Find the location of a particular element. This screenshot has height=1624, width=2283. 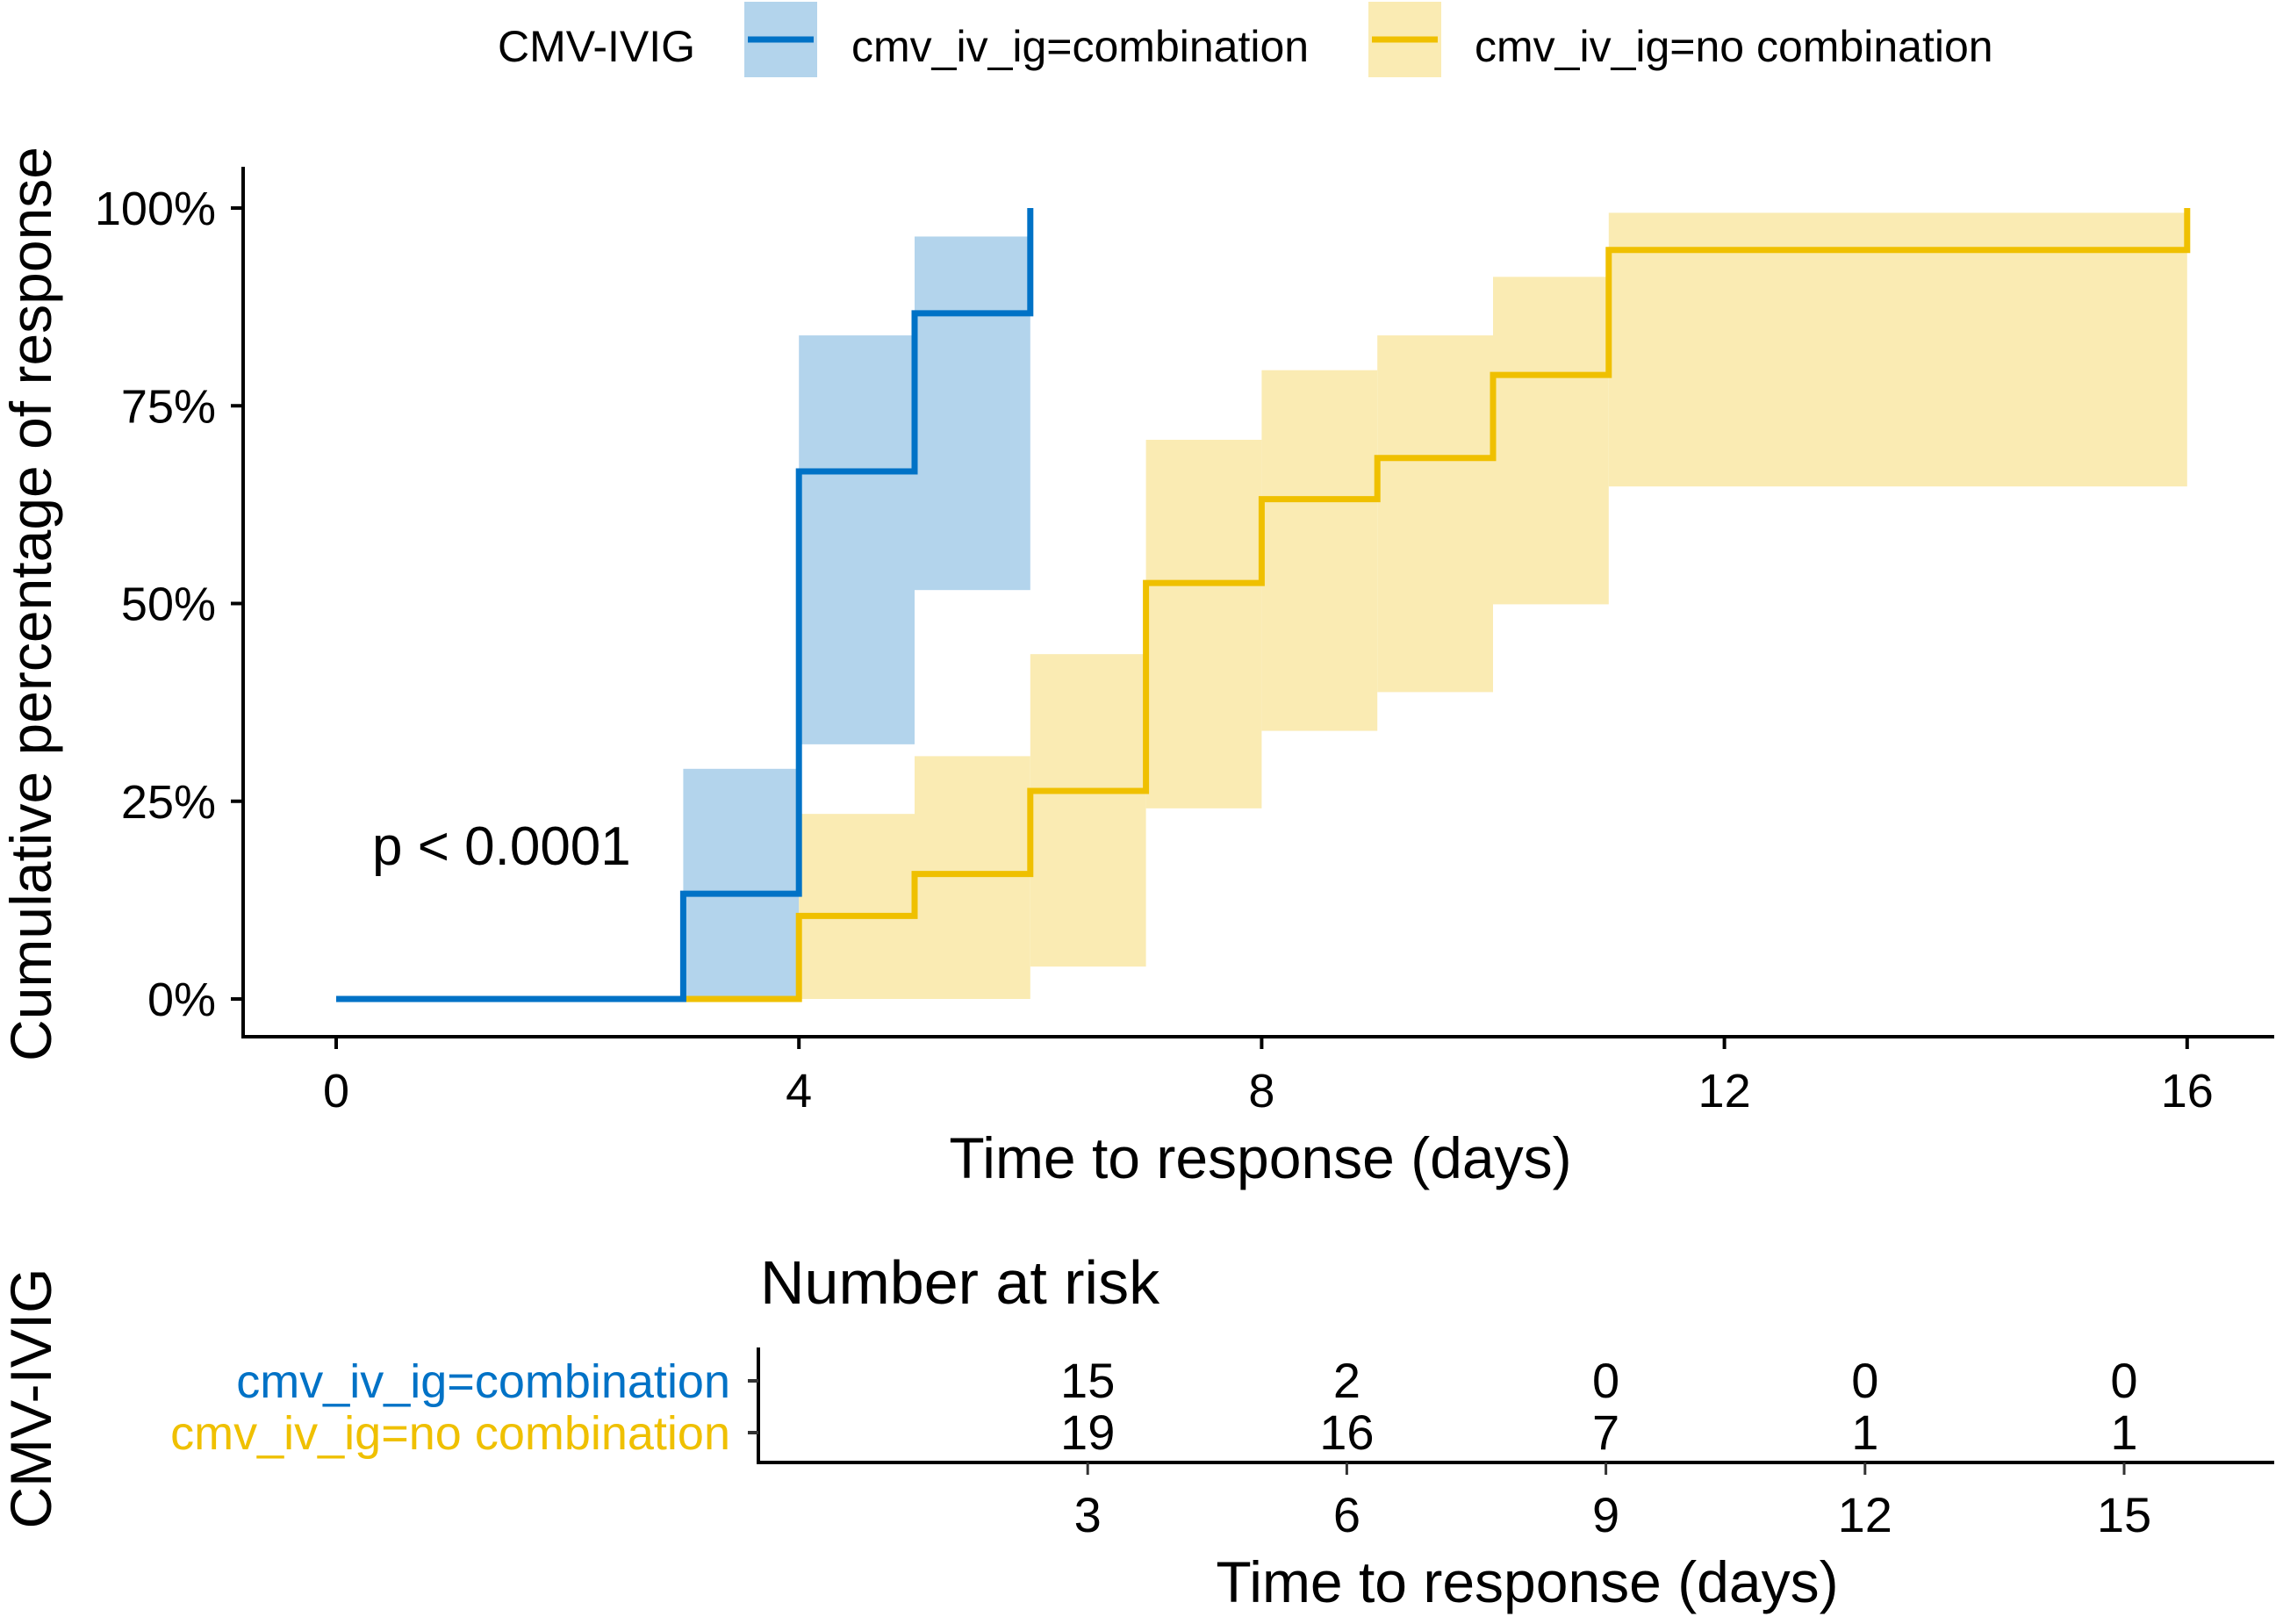

y-tick-label: 25% is located at coordinates (168, 803).